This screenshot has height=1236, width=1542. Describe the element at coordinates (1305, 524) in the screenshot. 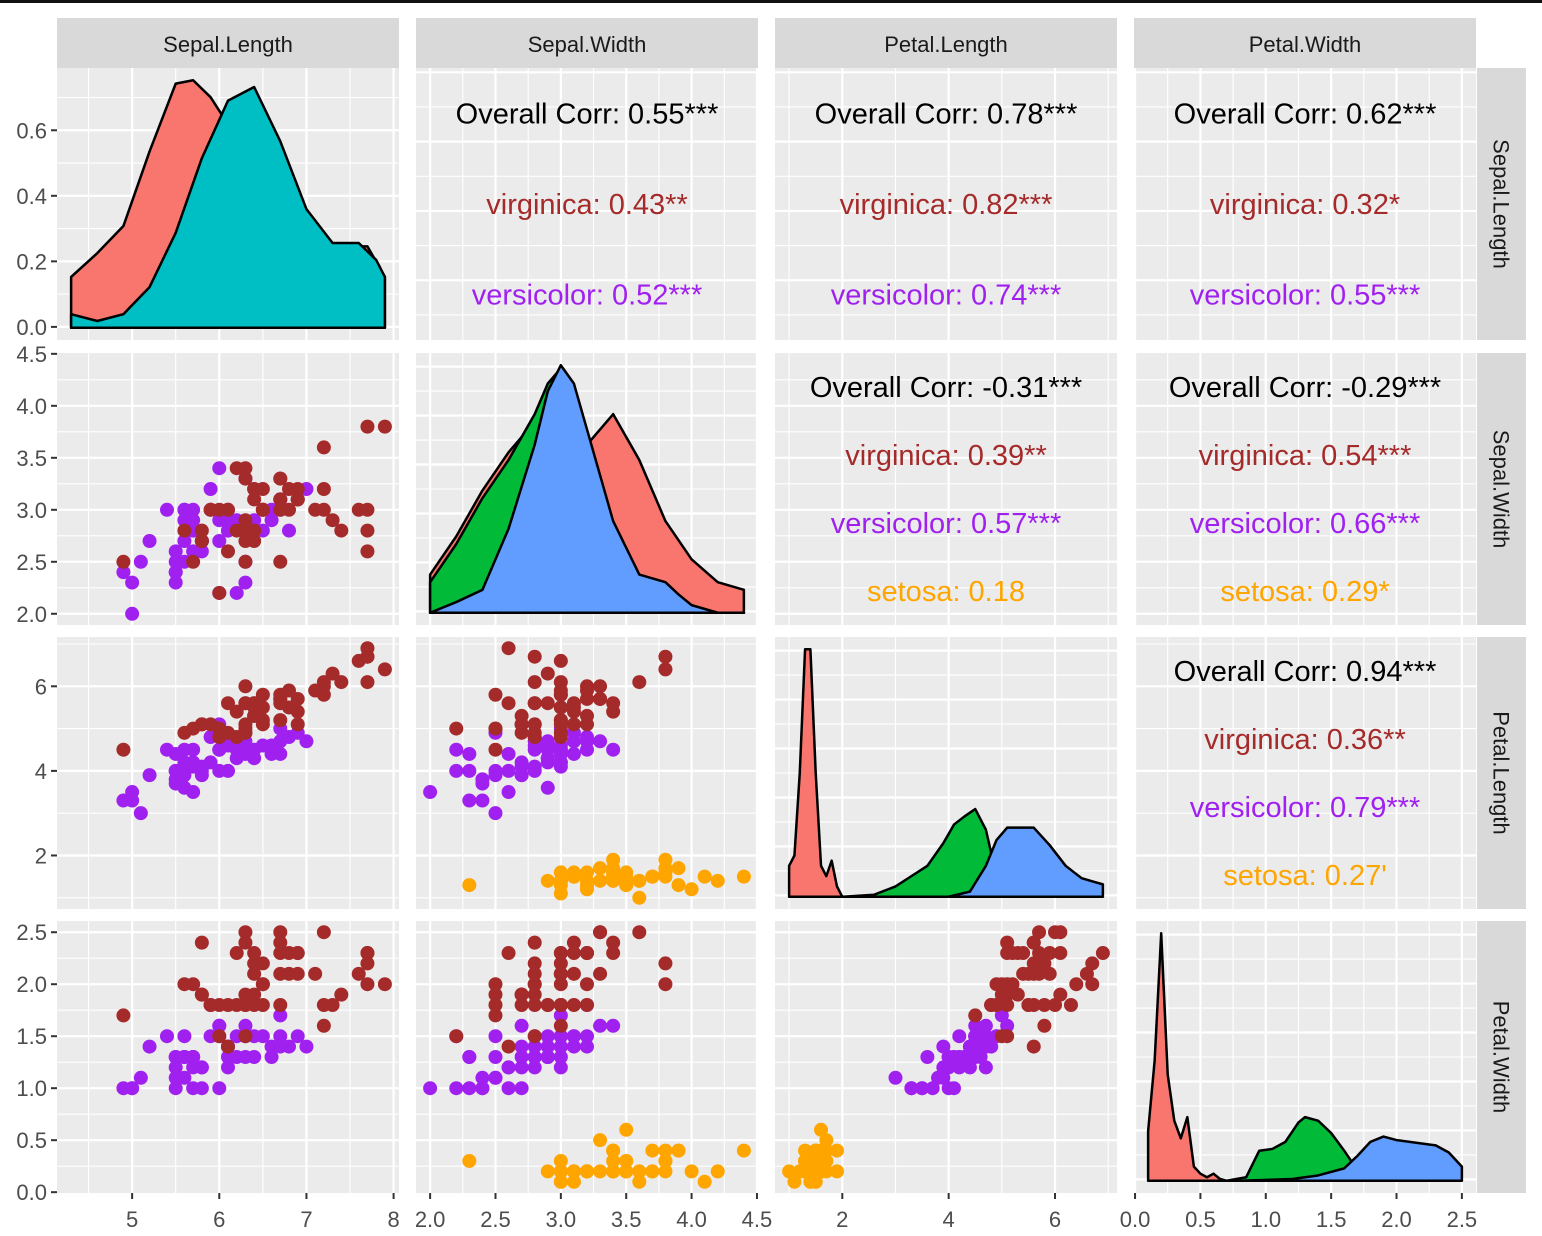

I see `correlation-label-versicolor: versicolor: 0.66***` at that location.